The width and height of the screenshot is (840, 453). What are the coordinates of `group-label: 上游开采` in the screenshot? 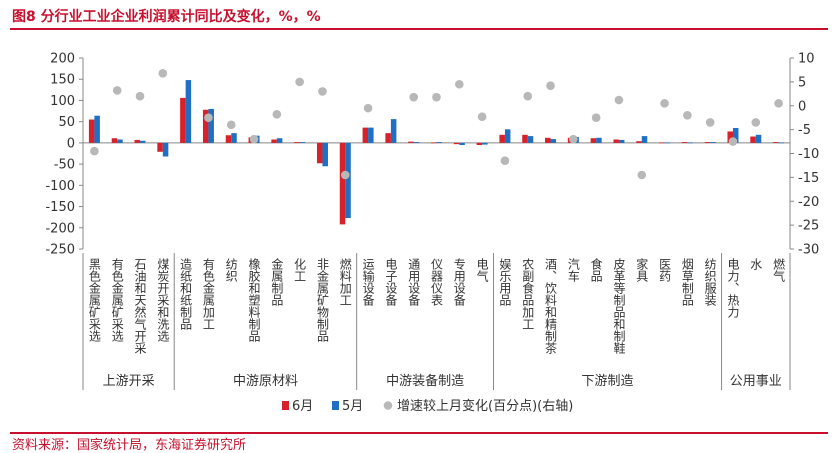 It's located at (129, 381).